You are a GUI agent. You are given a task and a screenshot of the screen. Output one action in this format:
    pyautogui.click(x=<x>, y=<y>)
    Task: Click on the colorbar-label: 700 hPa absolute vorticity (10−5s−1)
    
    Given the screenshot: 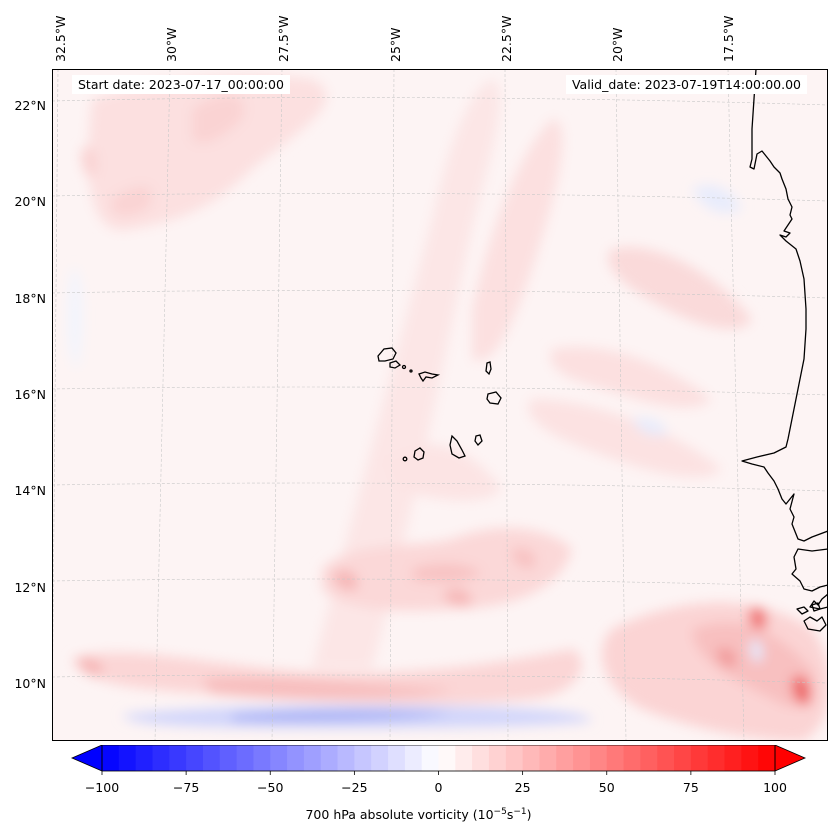 What is the action you would take?
    pyautogui.click(x=418, y=814)
    